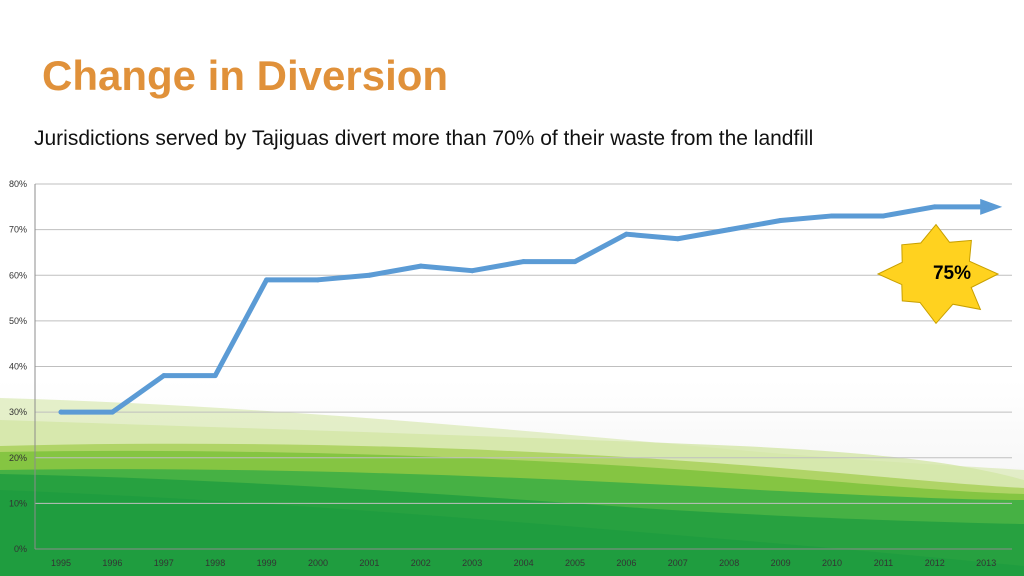  Describe the element at coordinates (524, 563) in the screenshot. I see `x-tick-label: 2004` at that location.